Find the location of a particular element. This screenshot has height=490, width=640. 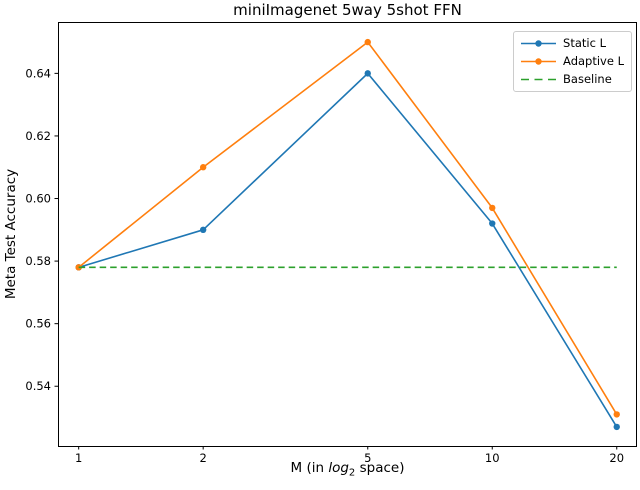

legend-item-baseline: Baseline is located at coordinates (572, 79).